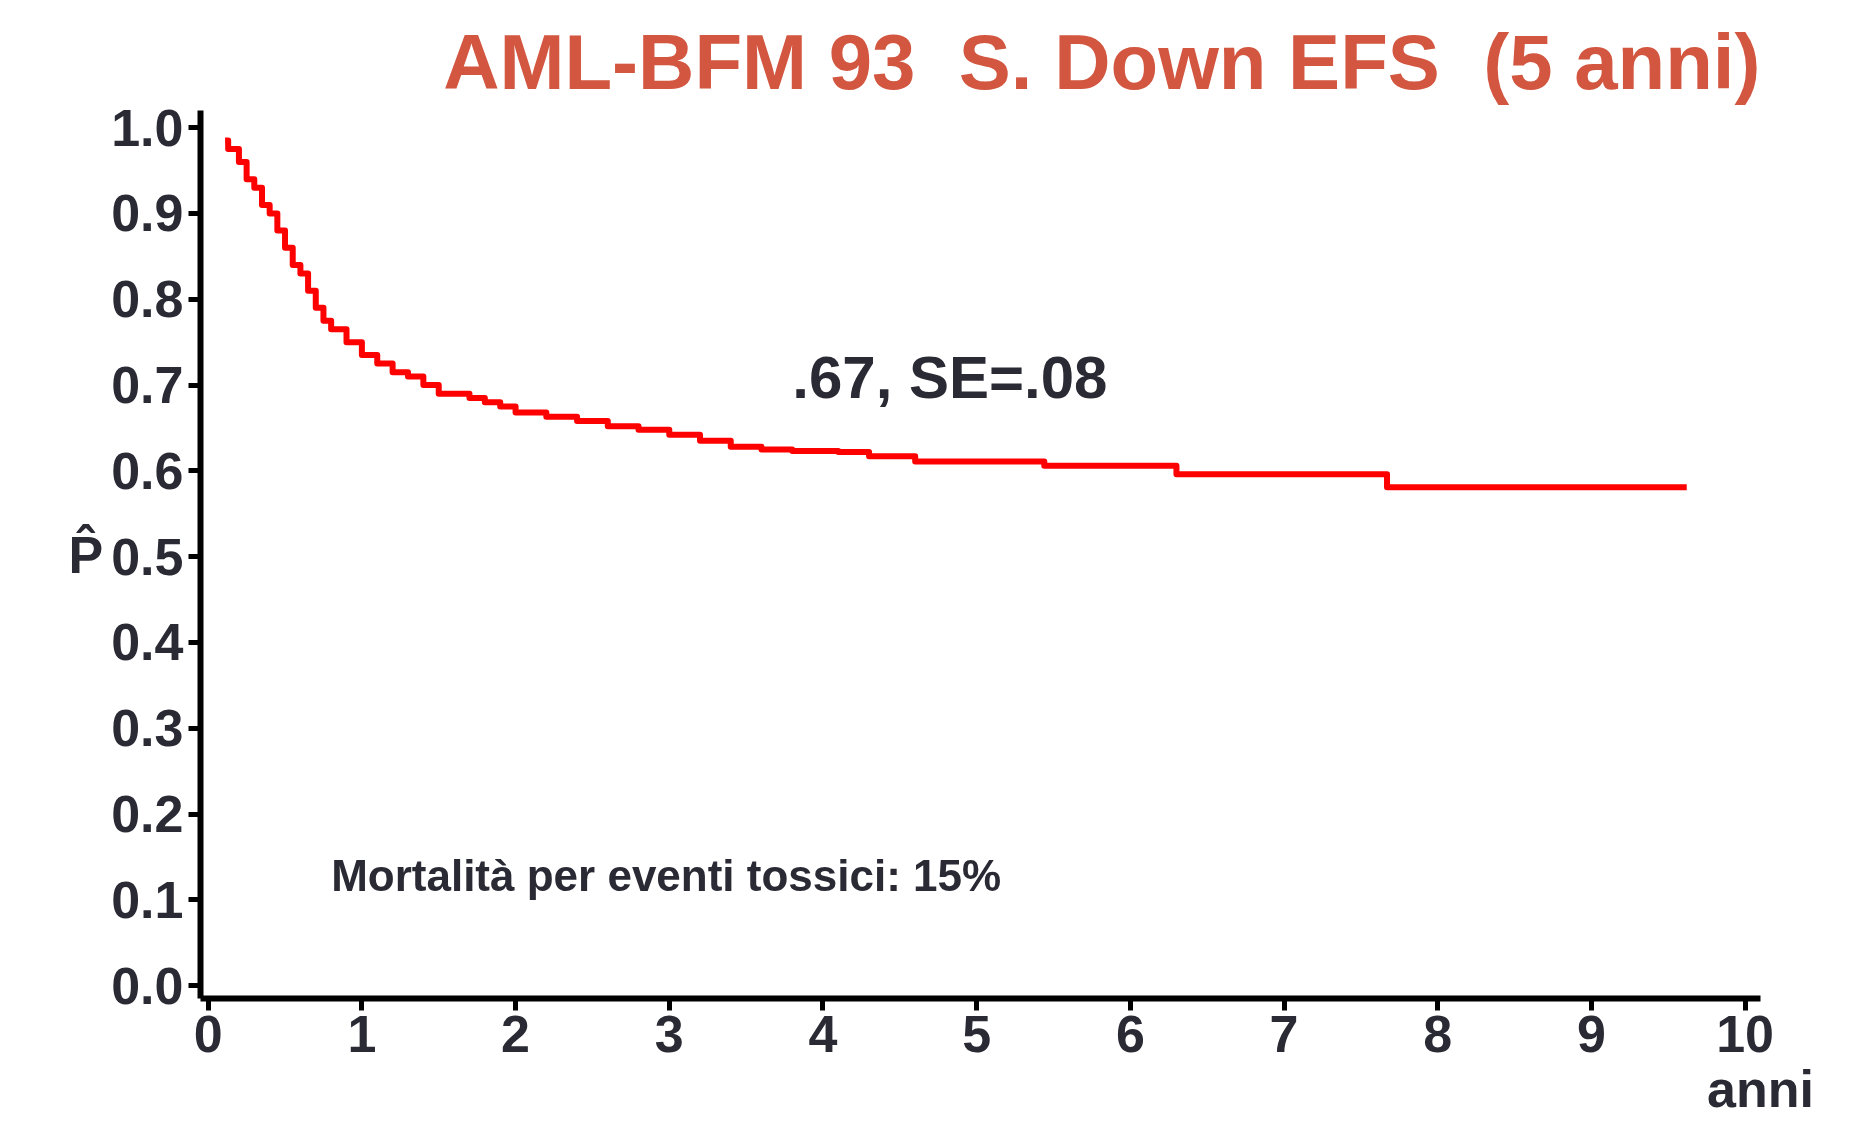 This screenshot has width=1849, height=1141. What do you see at coordinates (950, 377) in the screenshot?
I see `annotation: .67, SE=.08` at bounding box center [950, 377].